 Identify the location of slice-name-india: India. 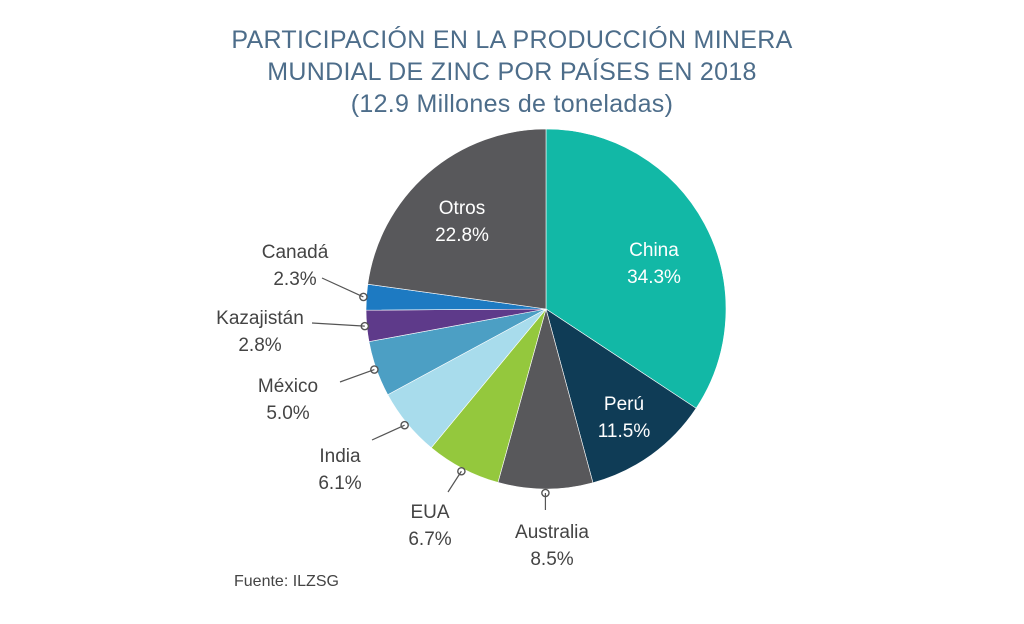
(340, 456).